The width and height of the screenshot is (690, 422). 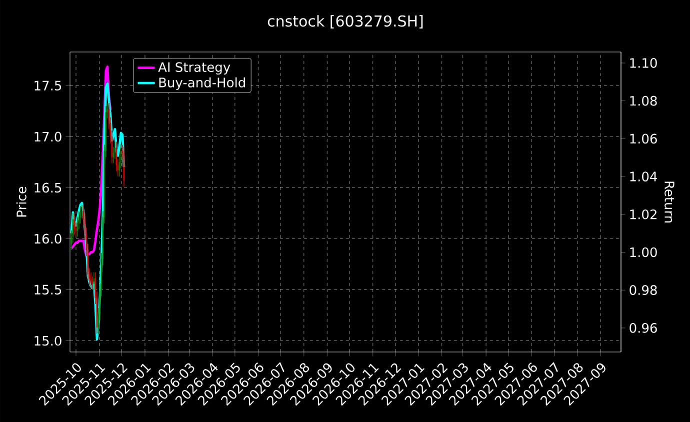 I want to click on y2-tick-label: 1.08, so click(x=643, y=101).